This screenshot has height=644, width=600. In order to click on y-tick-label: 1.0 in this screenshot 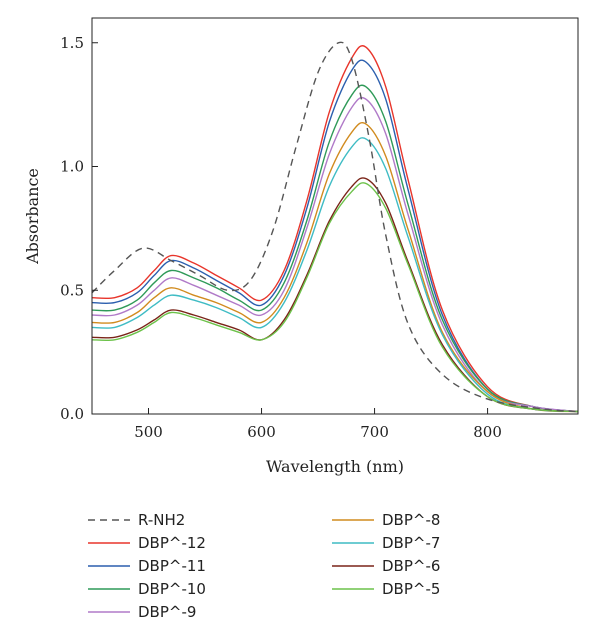, I will do `click(72, 167)`.